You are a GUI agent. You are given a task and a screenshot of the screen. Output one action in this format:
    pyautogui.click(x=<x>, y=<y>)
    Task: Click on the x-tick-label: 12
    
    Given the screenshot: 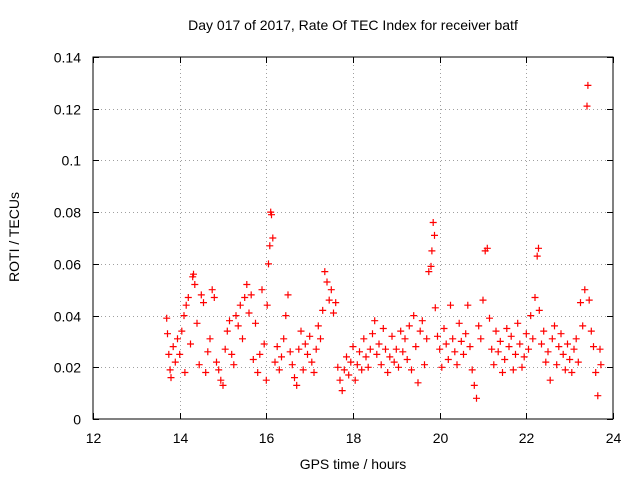 What is the action you would take?
    pyautogui.click(x=94, y=438)
    